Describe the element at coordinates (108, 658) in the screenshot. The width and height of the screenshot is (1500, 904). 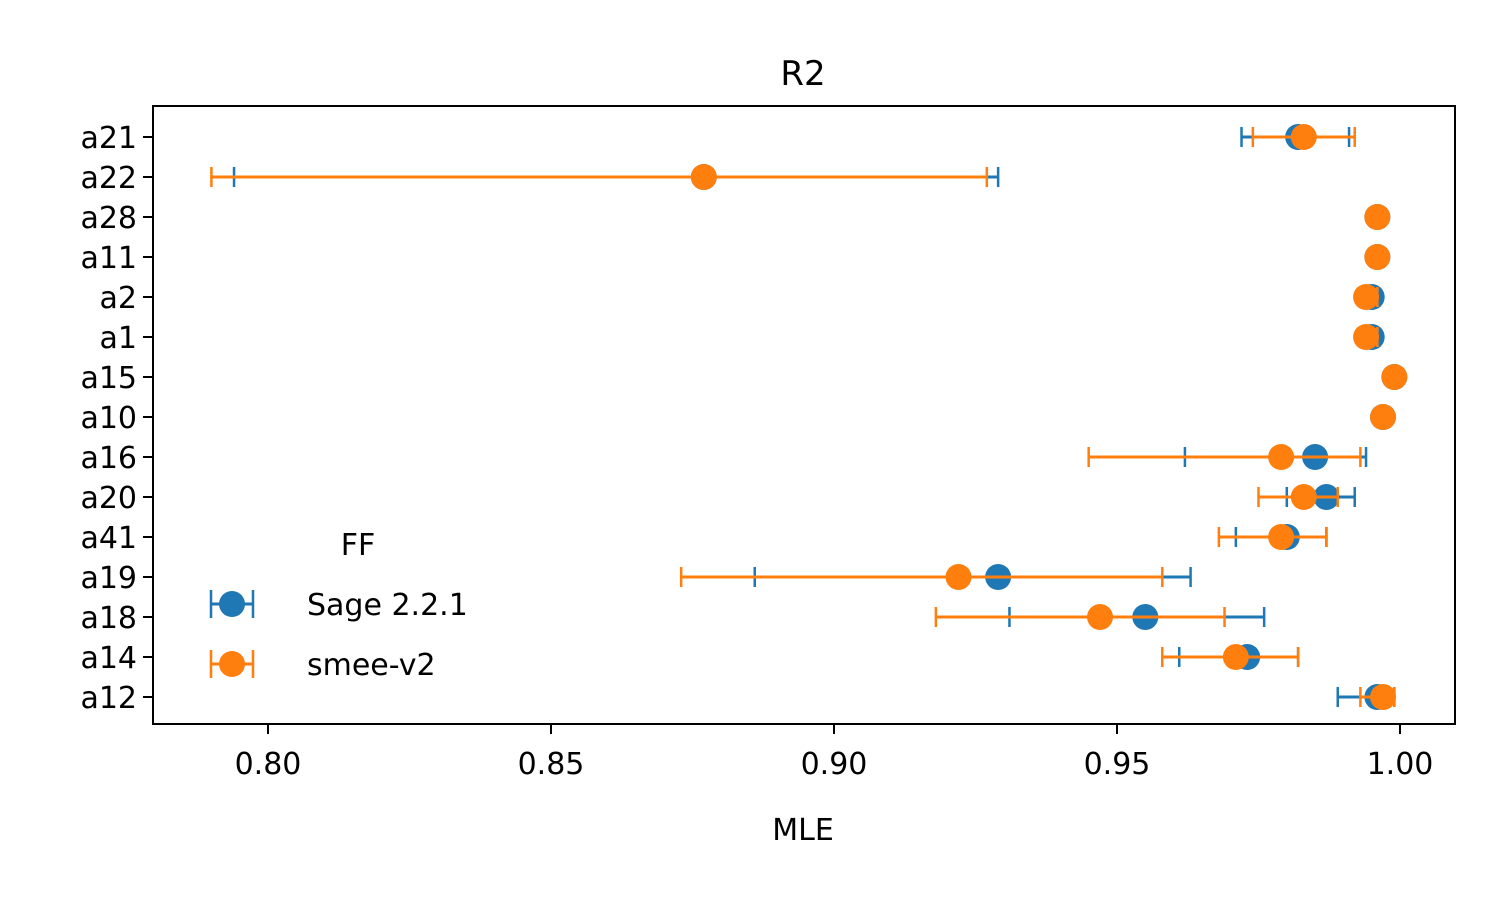
I see `y-tick-label: a14` at that location.